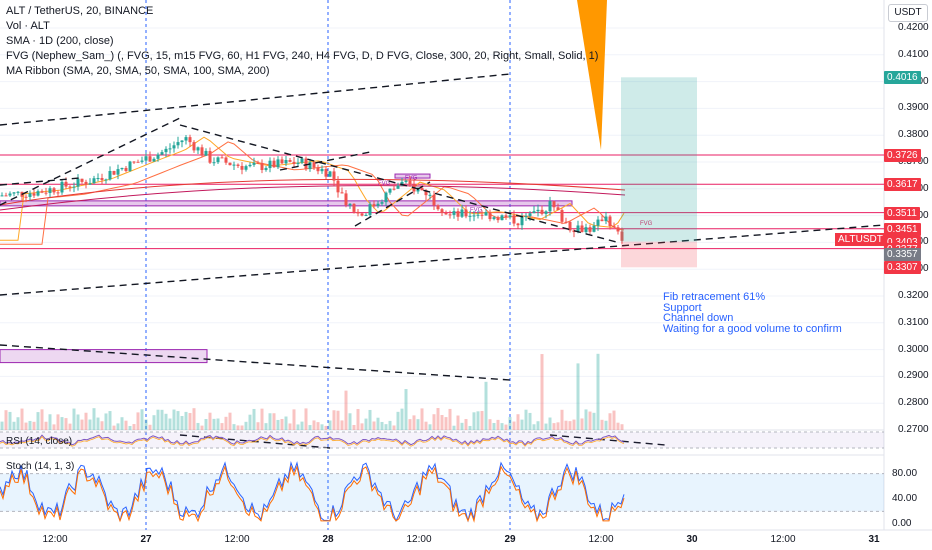 The height and width of the screenshot is (550, 932). I want to click on price-tick: 0.4200, so click(913, 27).